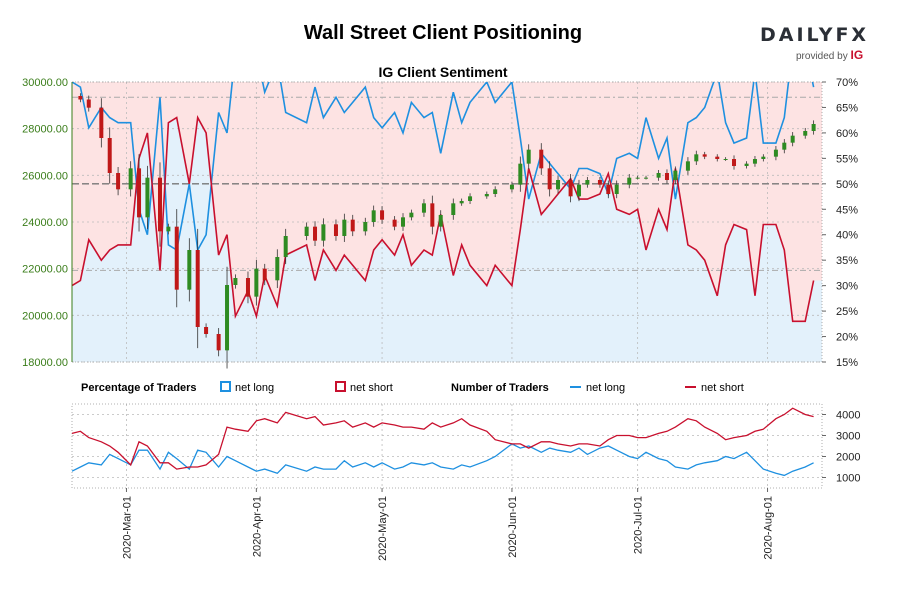 The width and height of the screenshot is (900, 600). Describe the element at coordinates (639, 525) in the screenshot. I see `x-tick-4: 2020-Jul-01` at that location.